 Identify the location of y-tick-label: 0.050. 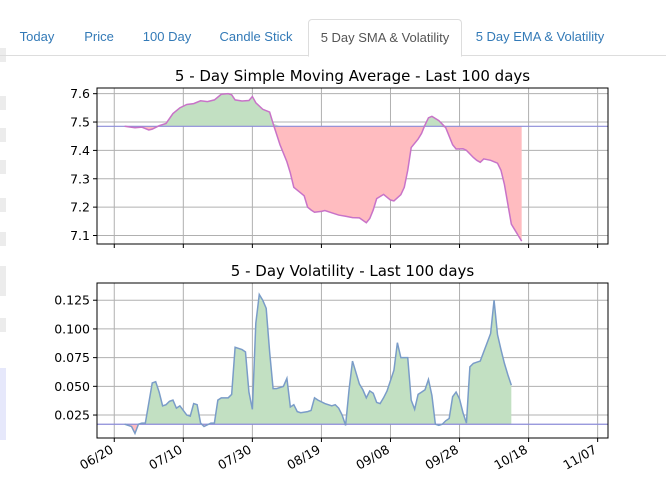
(72, 386).